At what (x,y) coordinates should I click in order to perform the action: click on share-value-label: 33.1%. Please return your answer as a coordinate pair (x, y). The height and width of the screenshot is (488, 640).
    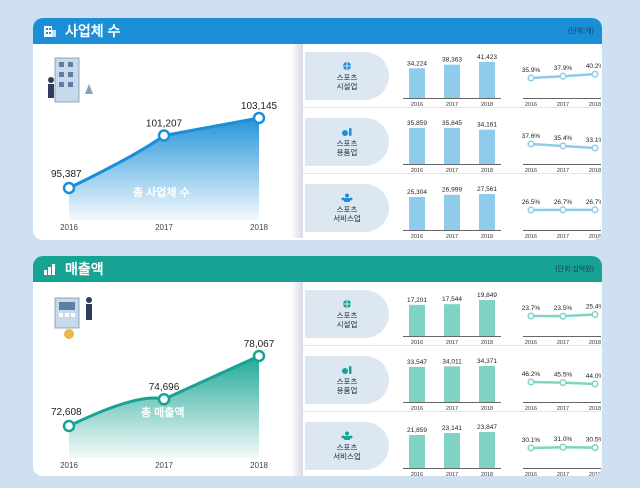
    Looking at the image, I should click on (593, 140).